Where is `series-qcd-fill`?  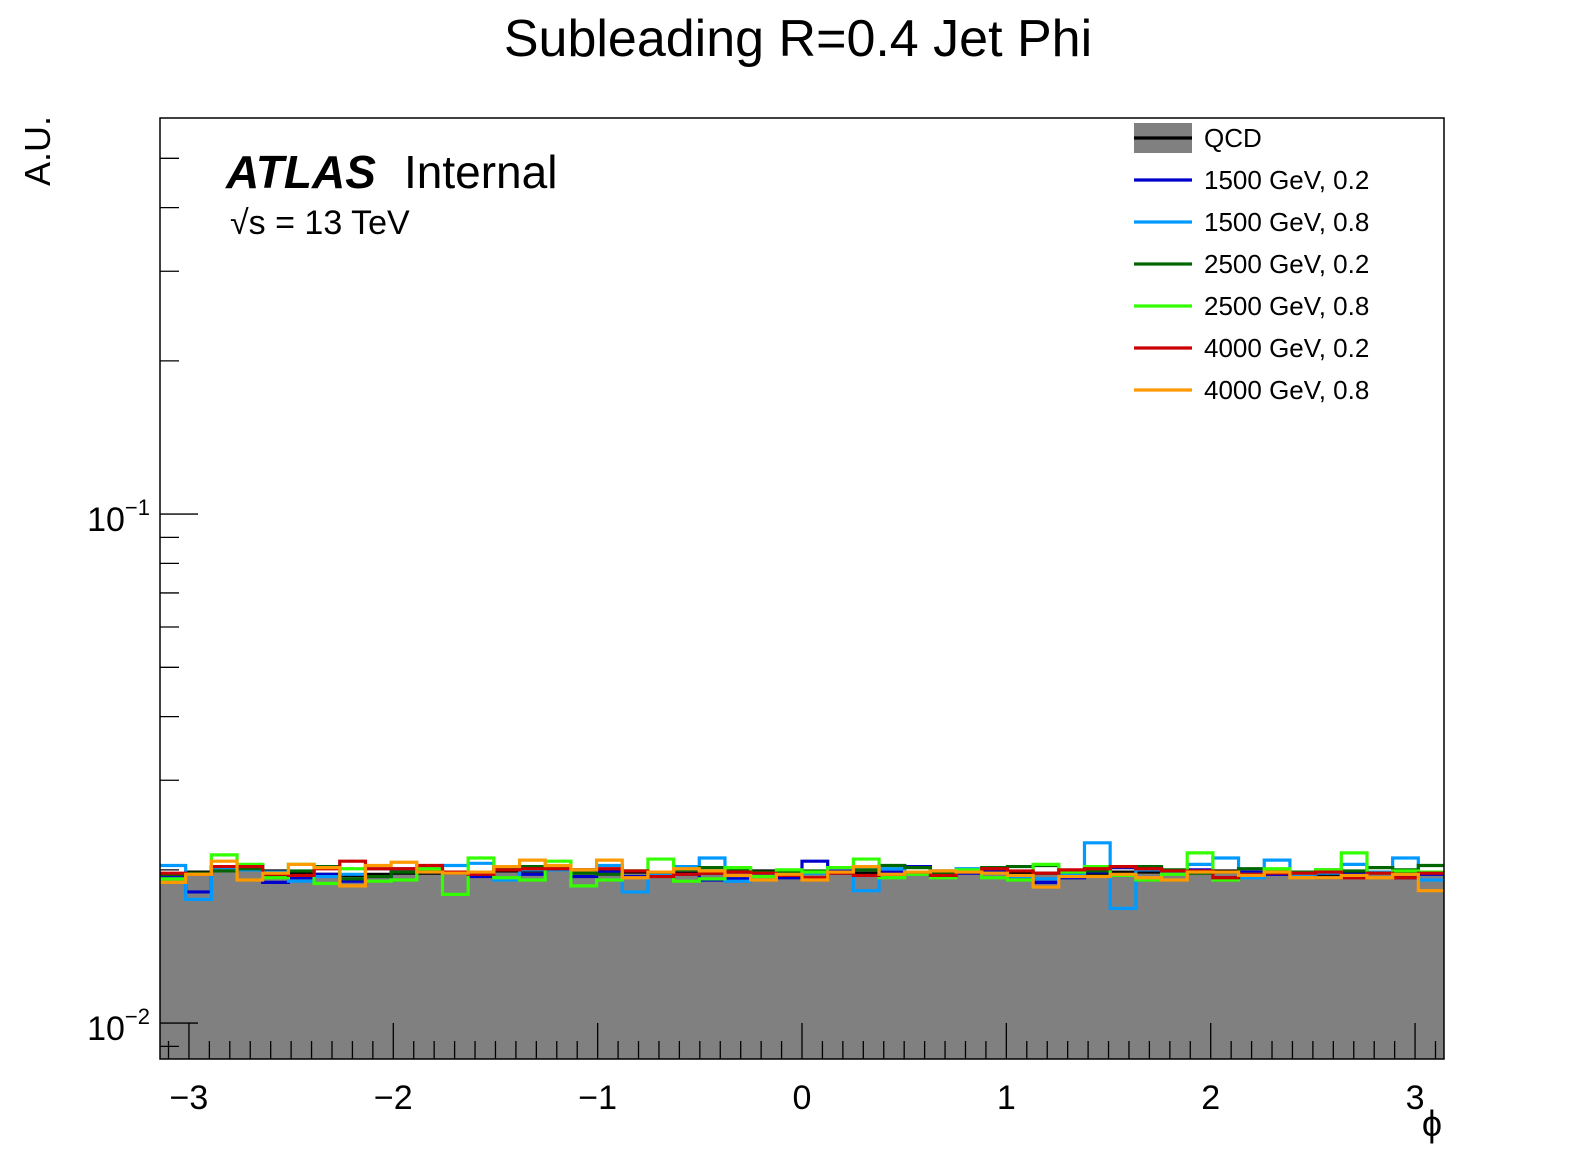
series-qcd-fill is located at coordinates (802, 964).